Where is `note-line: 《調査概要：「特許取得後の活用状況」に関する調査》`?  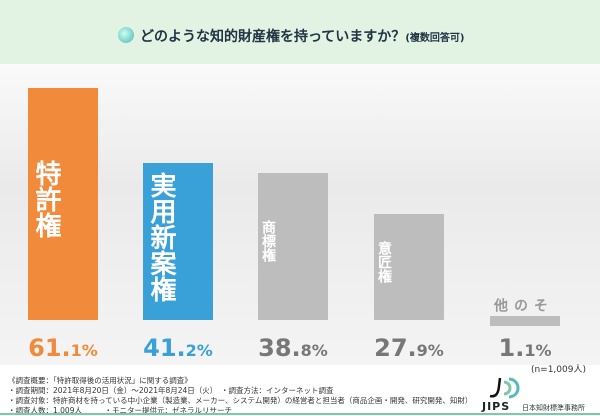
note-line: 《調査概要：「特許取得後の活用状況」に関する調査》 is located at coordinates (100, 380).